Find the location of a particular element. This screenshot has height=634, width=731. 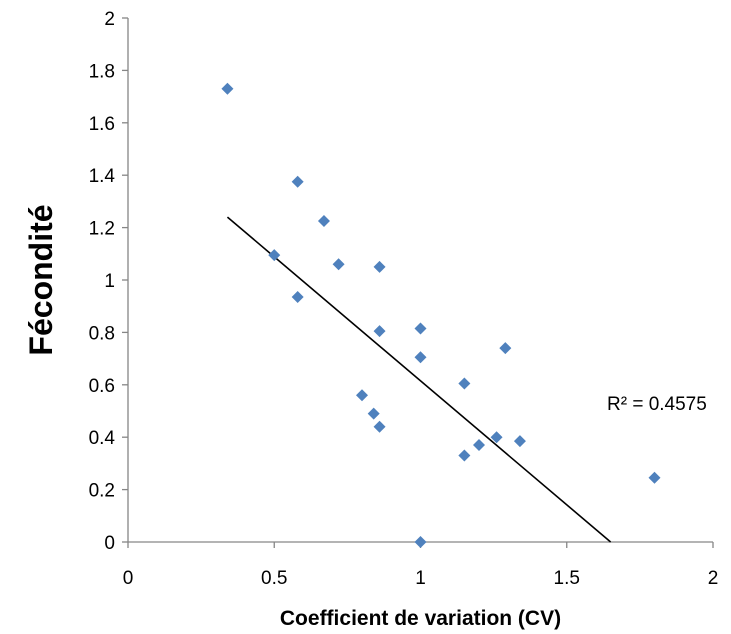

x-tick-label: 2 is located at coordinates (713, 578).